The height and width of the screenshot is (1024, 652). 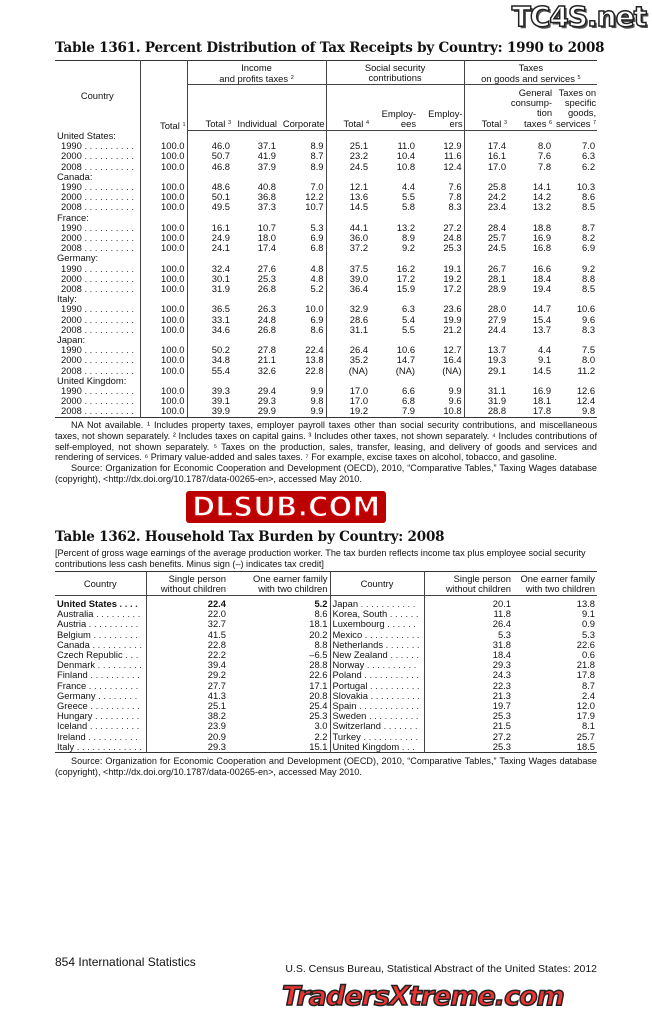 What do you see at coordinates (408, 248) in the screenshot?
I see `value-cell: 9.2` at bounding box center [408, 248].